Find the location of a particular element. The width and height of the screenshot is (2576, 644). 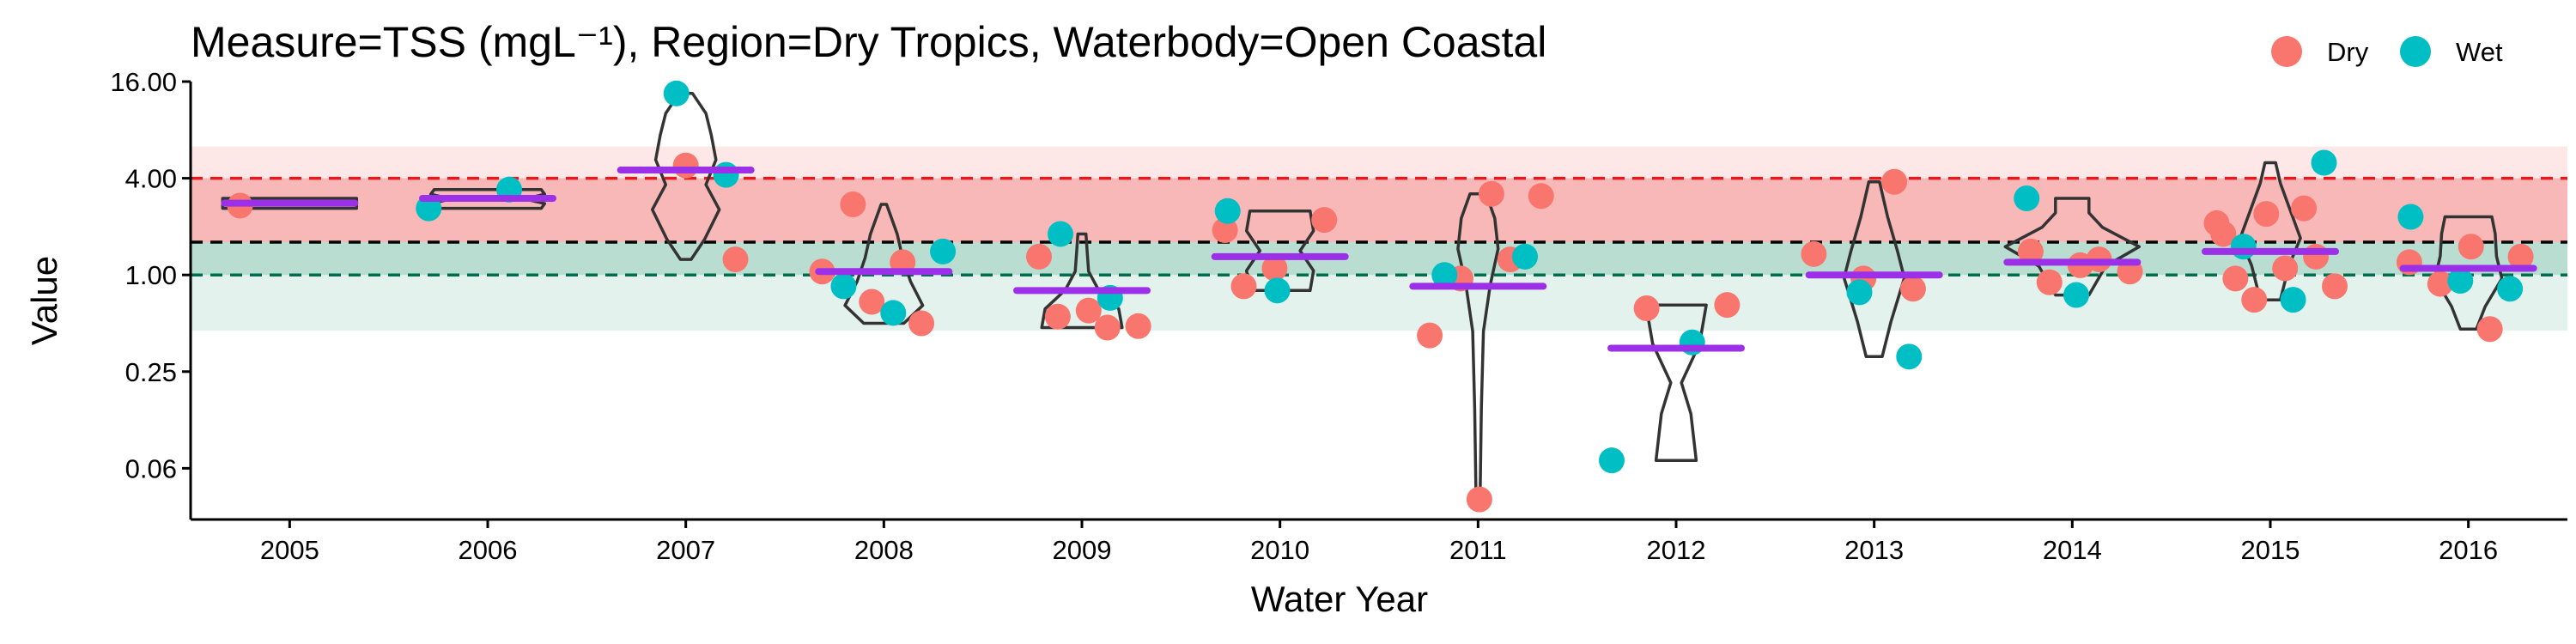

point-wet-2012 is located at coordinates (1612, 461).